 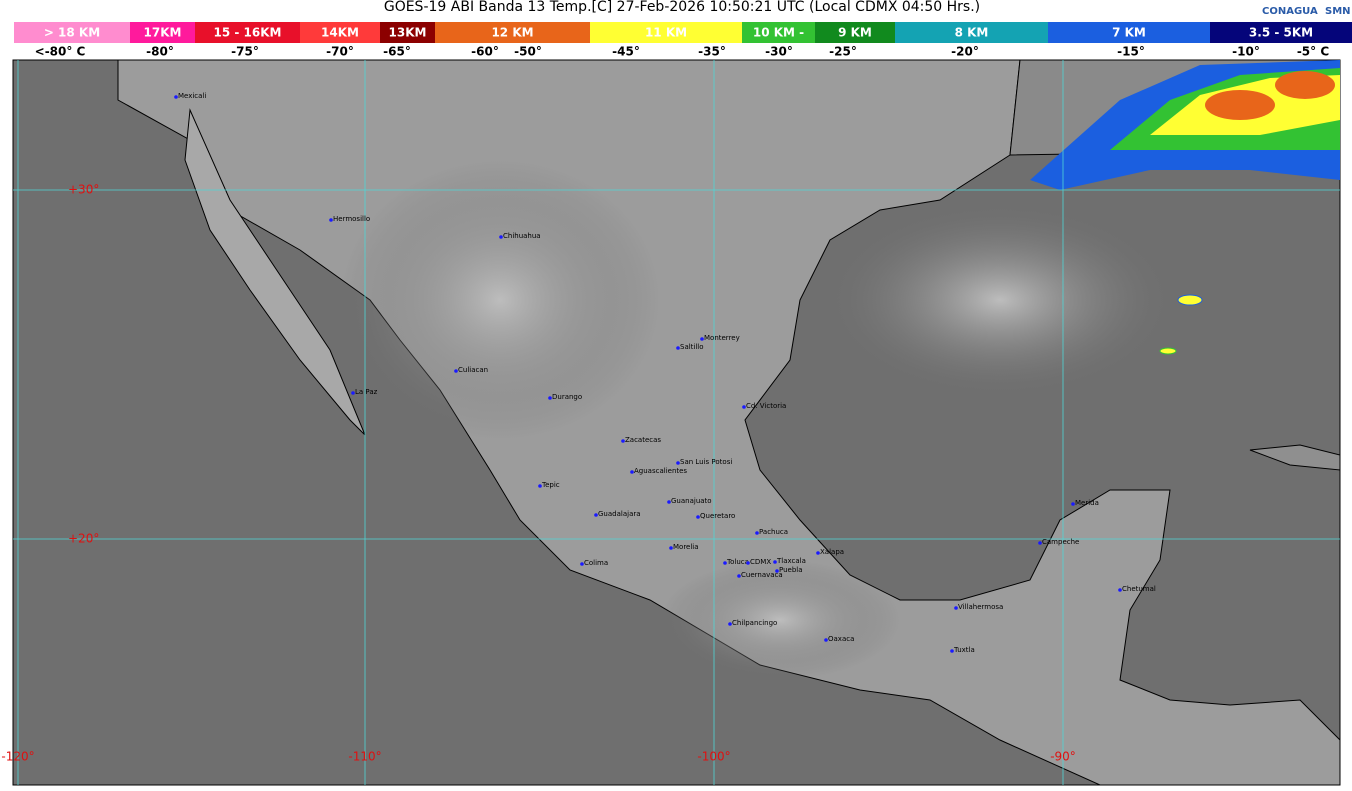 I want to click on city-label: Guadalajara, so click(x=619, y=514).